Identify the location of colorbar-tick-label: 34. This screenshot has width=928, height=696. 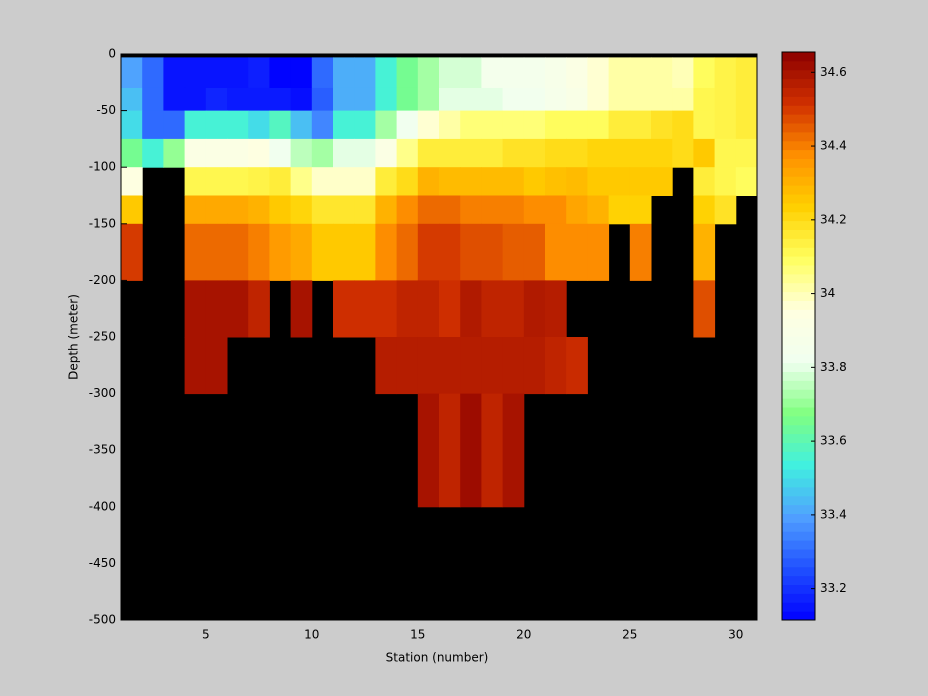
(827, 293).